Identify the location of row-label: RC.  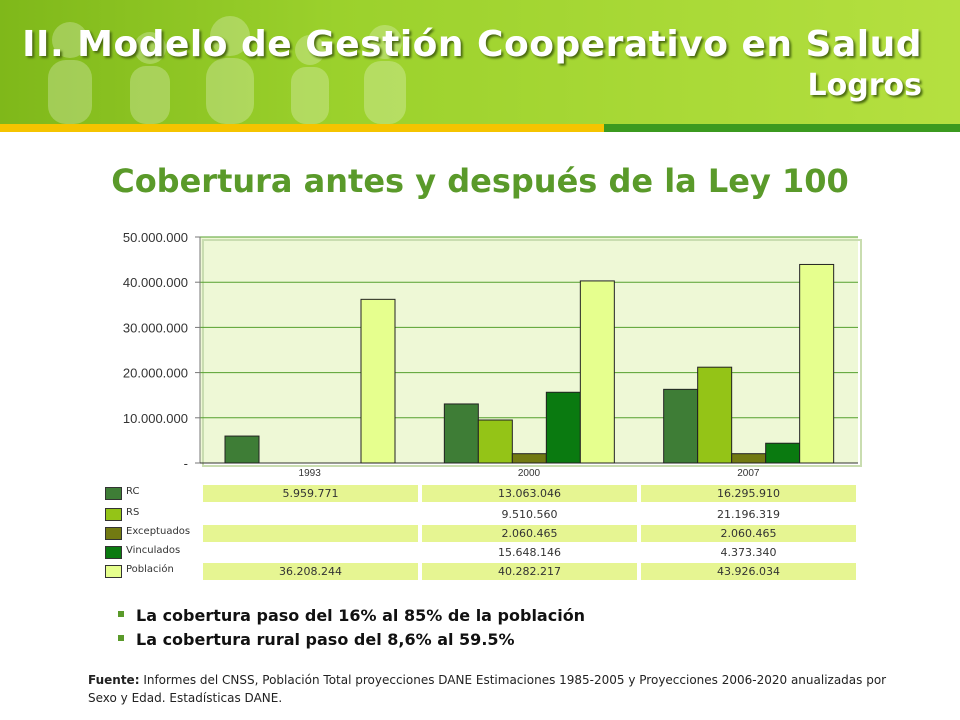
(133, 491).